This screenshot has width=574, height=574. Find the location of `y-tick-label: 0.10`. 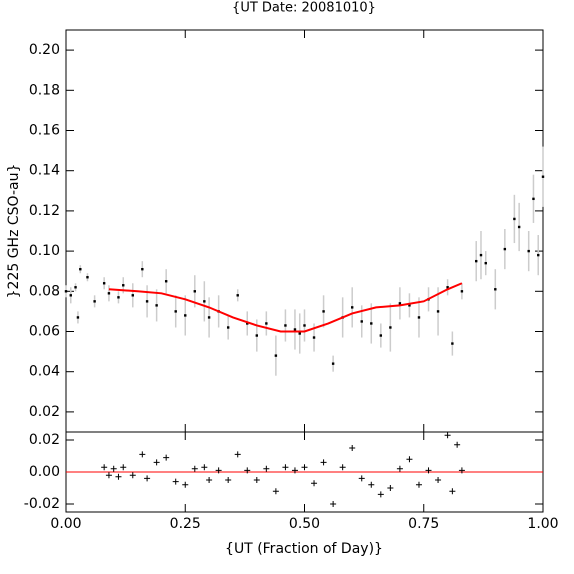

y-tick-label: 0.10 is located at coordinates (44, 251).